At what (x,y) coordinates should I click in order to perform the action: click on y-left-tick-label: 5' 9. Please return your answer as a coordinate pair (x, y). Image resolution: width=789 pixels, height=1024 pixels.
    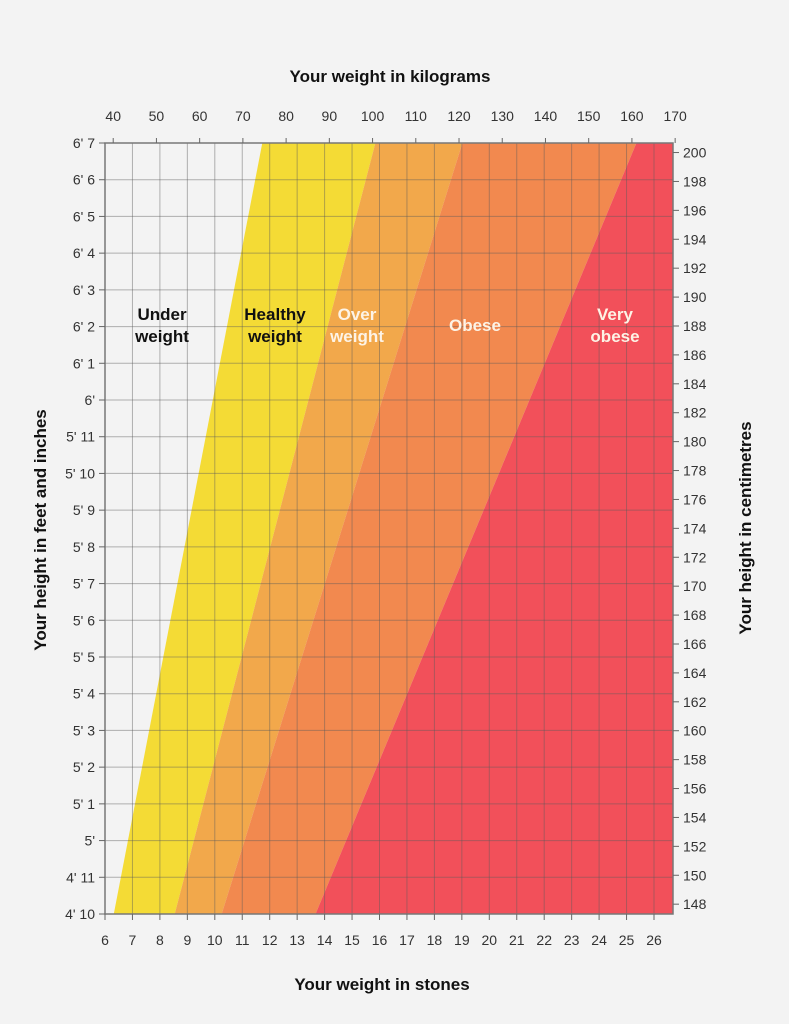
    Looking at the image, I should click on (84, 510).